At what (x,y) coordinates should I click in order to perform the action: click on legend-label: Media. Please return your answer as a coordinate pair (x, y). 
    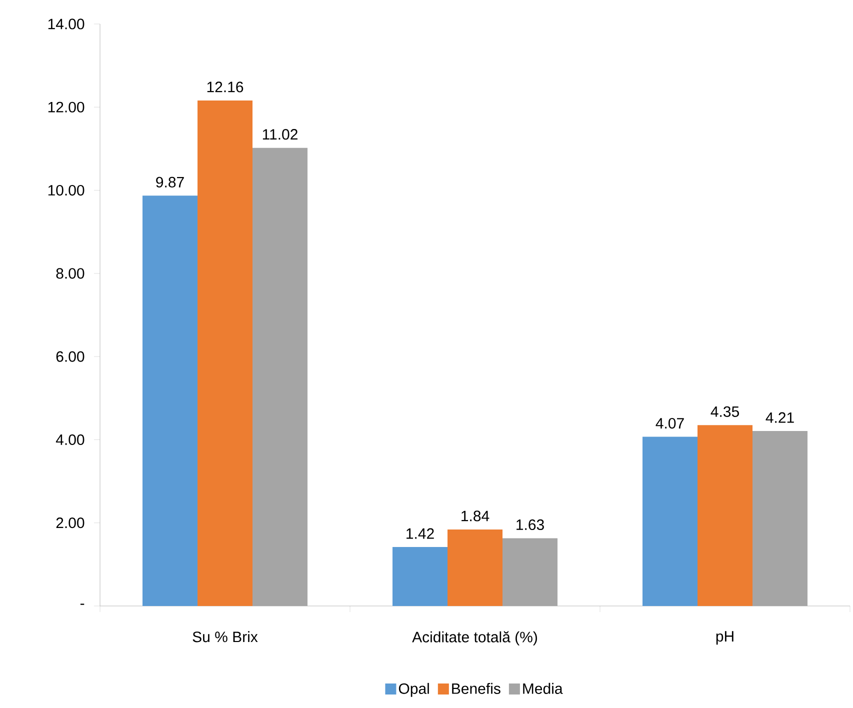
    Looking at the image, I should click on (543, 688).